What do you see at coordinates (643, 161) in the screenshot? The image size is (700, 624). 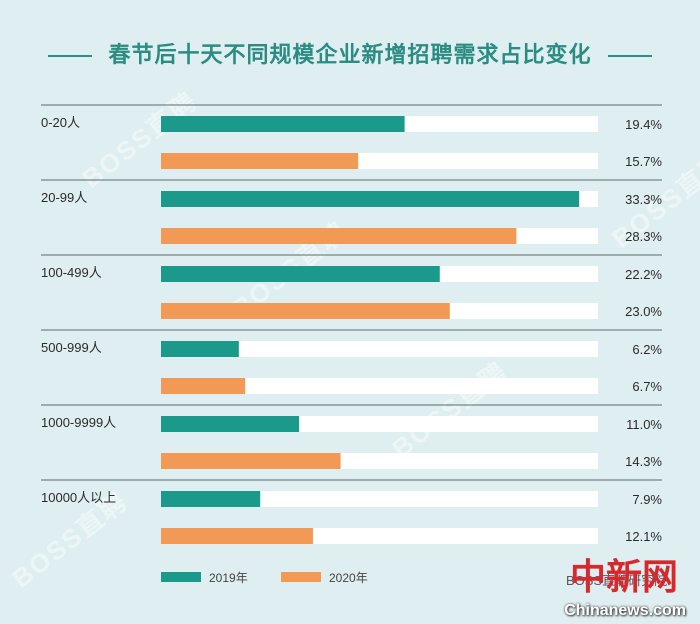 I see `data-label: 15.7%` at bounding box center [643, 161].